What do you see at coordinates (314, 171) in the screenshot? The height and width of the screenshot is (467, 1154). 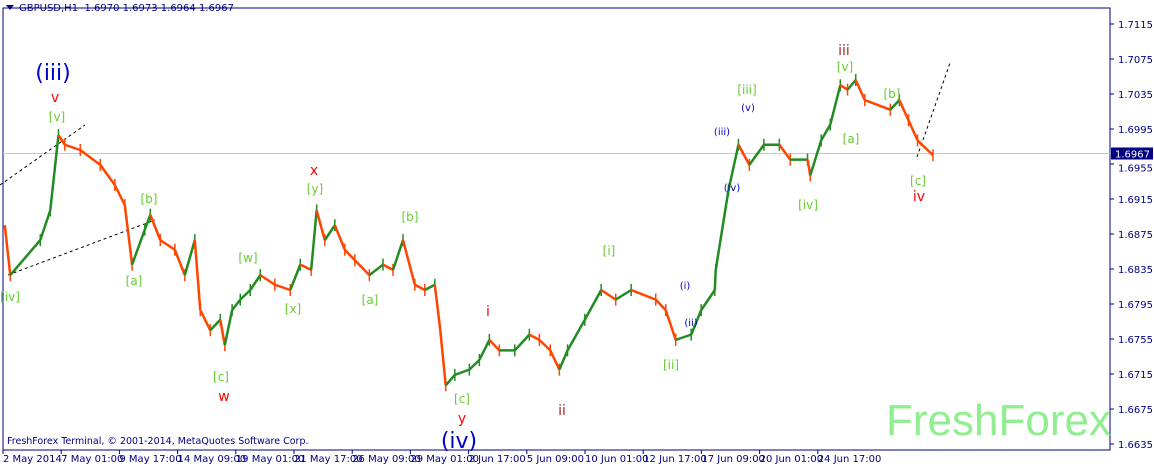 I see `wave-label: x` at bounding box center [314, 171].